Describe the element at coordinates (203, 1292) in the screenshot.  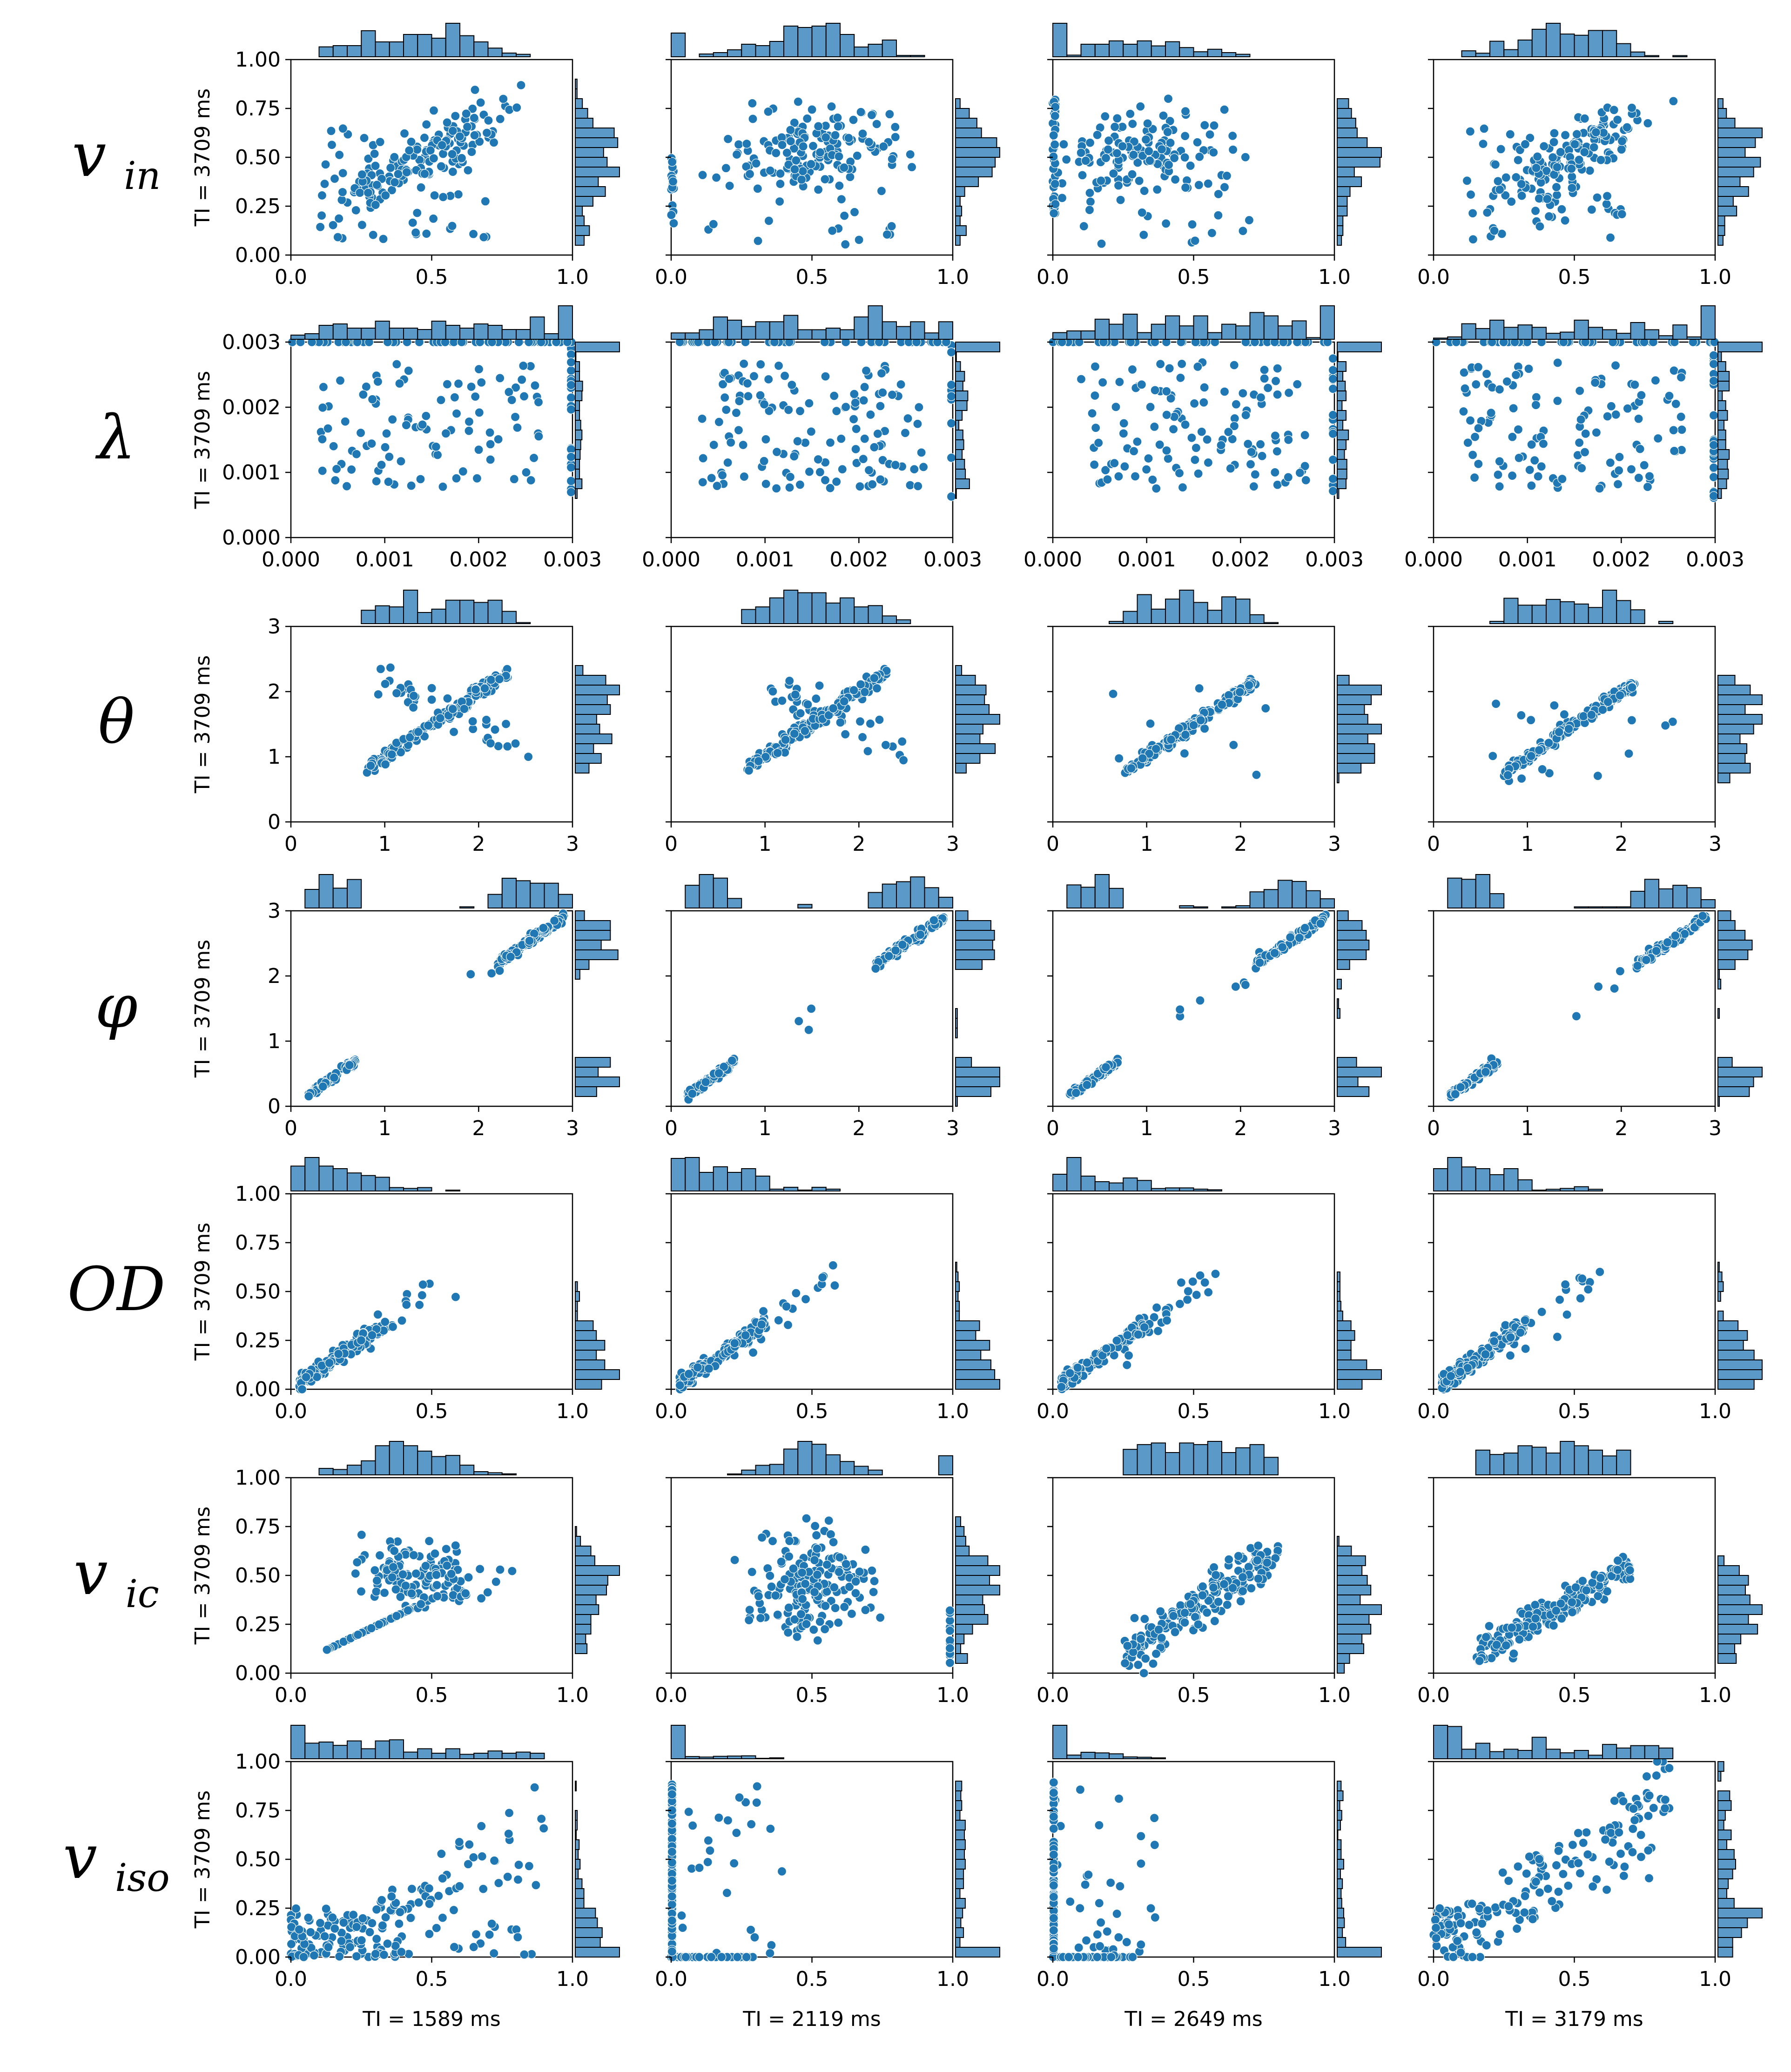
I see `y-axis-title: TI = 3709 ms` at that location.